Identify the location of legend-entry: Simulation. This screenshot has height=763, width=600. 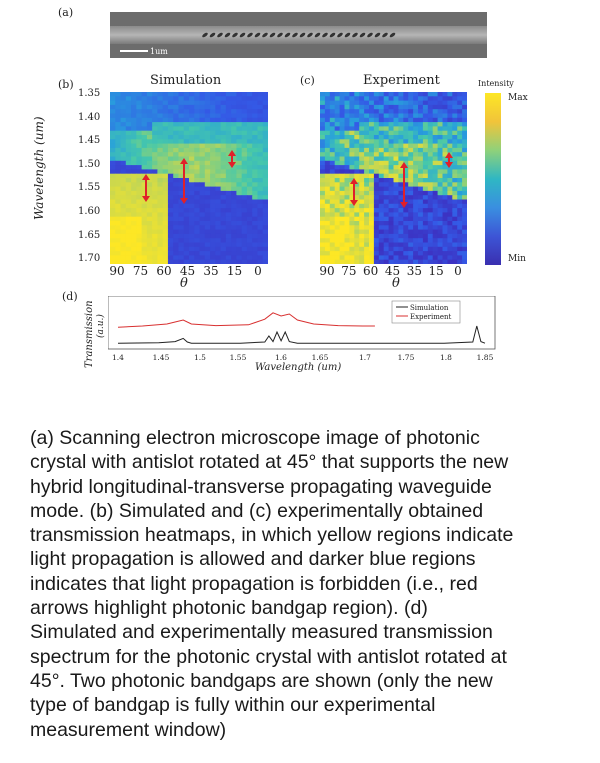
(429, 308).